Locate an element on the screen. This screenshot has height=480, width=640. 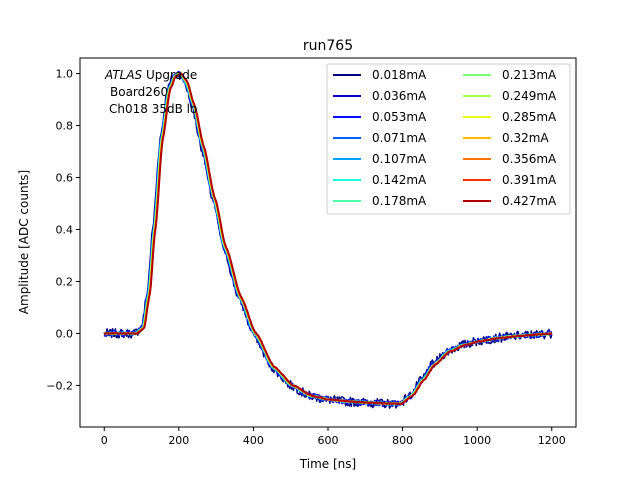
legend-label: 0.32mA is located at coordinates (525, 138).